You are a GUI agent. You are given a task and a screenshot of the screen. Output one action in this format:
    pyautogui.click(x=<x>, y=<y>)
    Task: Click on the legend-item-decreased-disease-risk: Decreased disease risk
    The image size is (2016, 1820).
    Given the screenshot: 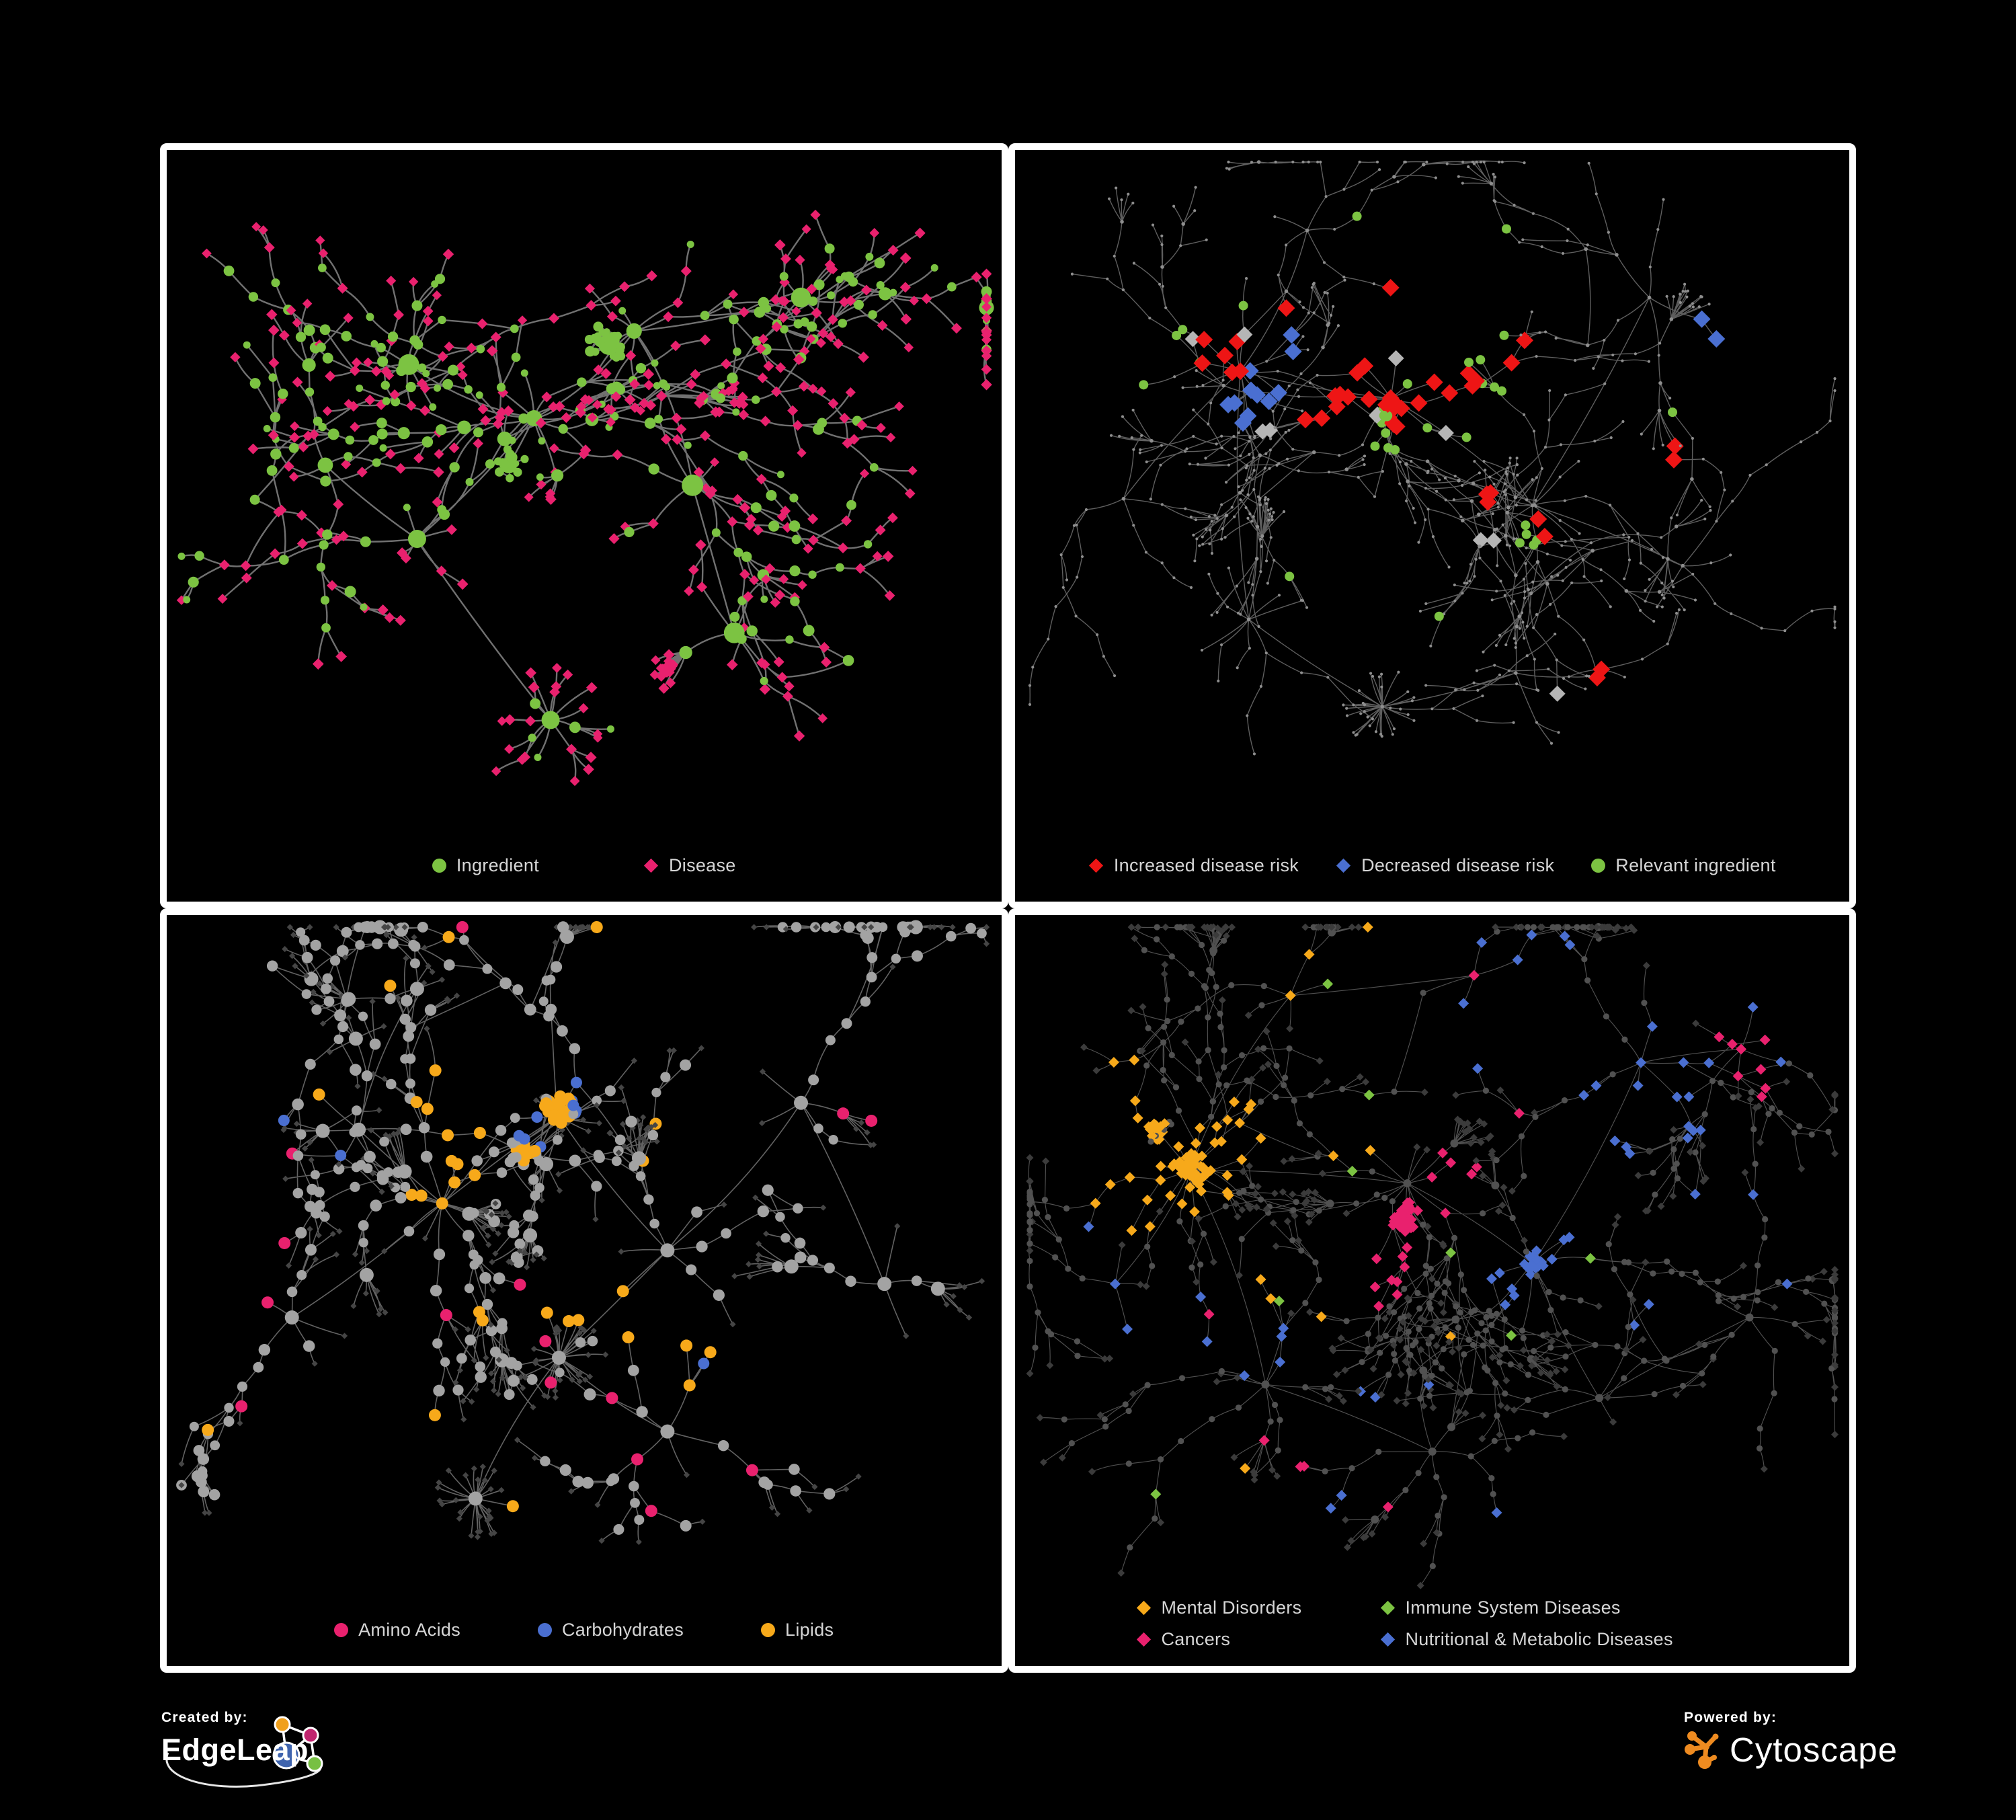 What is the action you would take?
    pyautogui.click(x=1445, y=865)
    